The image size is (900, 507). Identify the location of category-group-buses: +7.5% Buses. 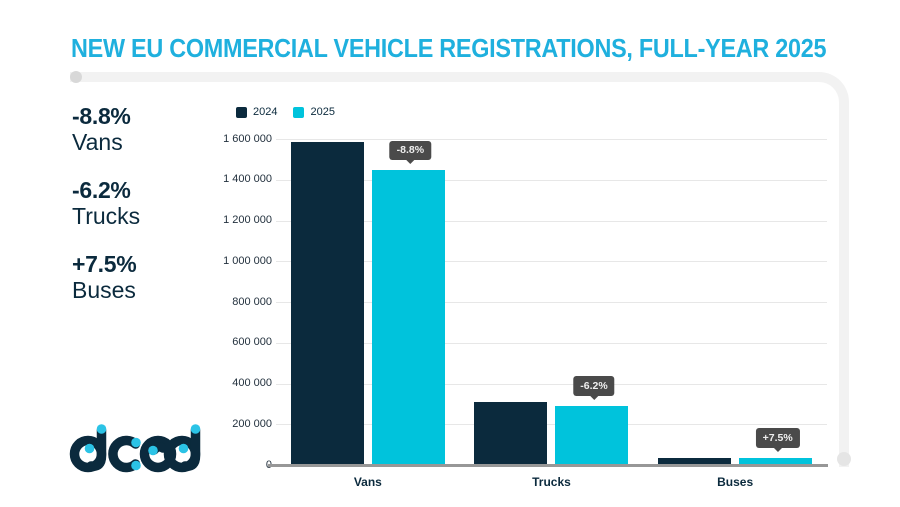
(735, 314).